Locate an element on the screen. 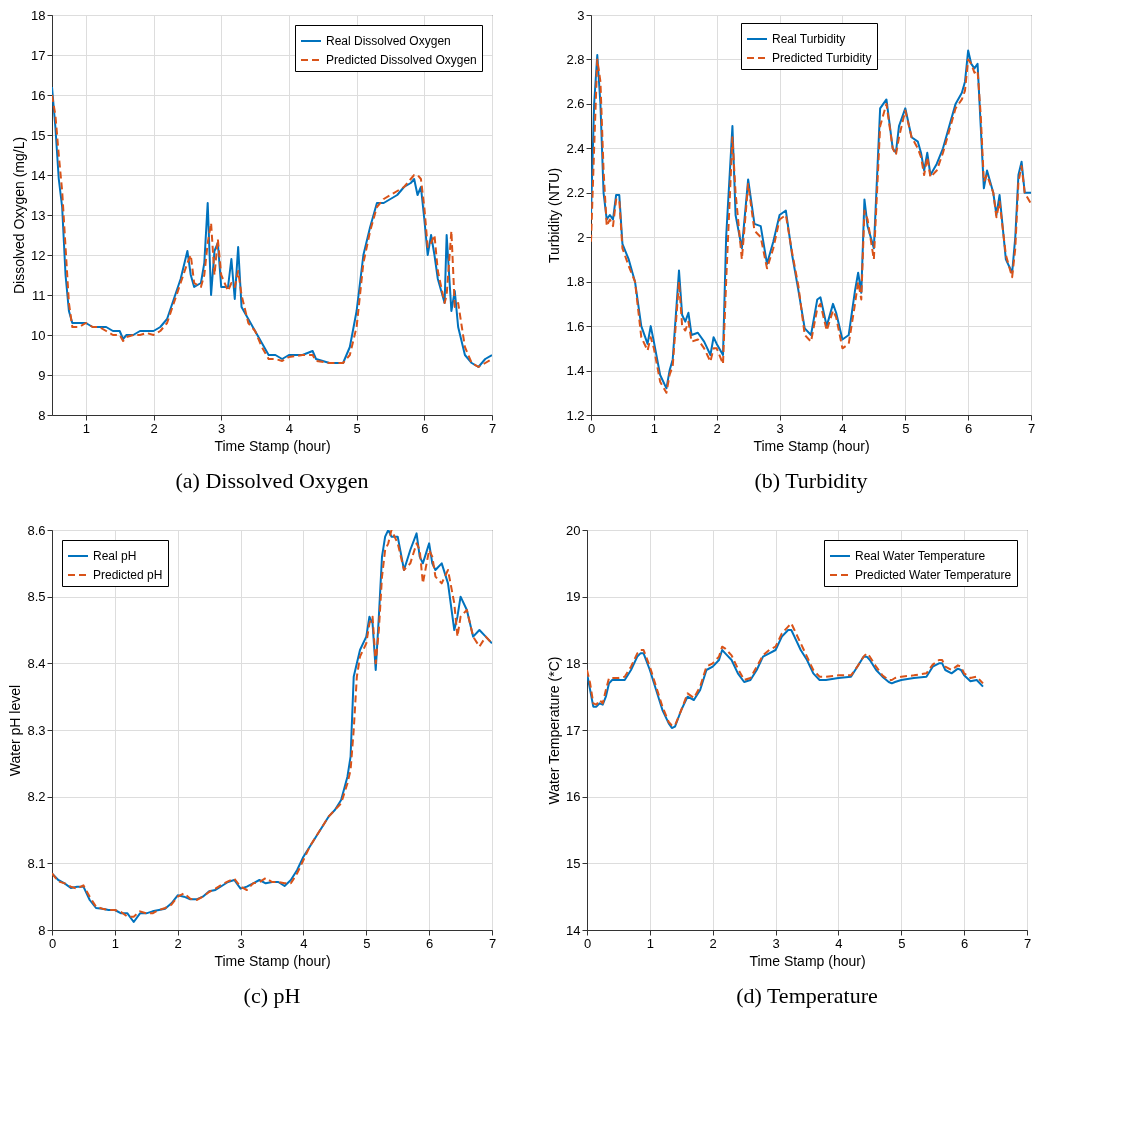 This screenshot has height=1122, width=1144. legend-label: Real Turbidity is located at coordinates (809, 39).